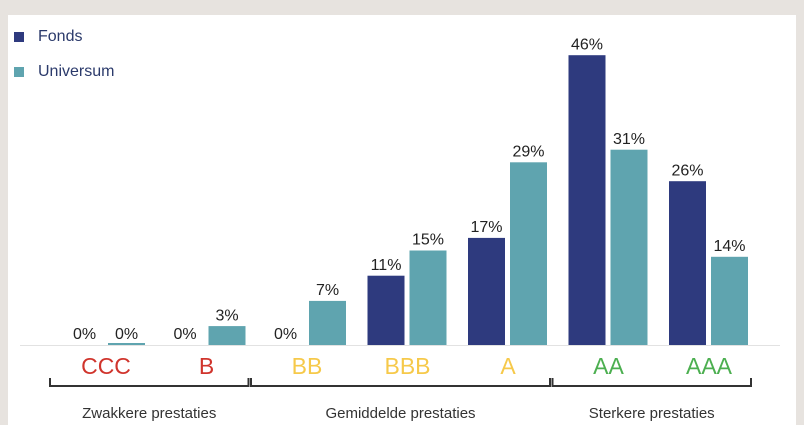  What do you see at coordinates (126, 344) in the screenshot?
I see `bar-zero` at bounding box center [126, 344].